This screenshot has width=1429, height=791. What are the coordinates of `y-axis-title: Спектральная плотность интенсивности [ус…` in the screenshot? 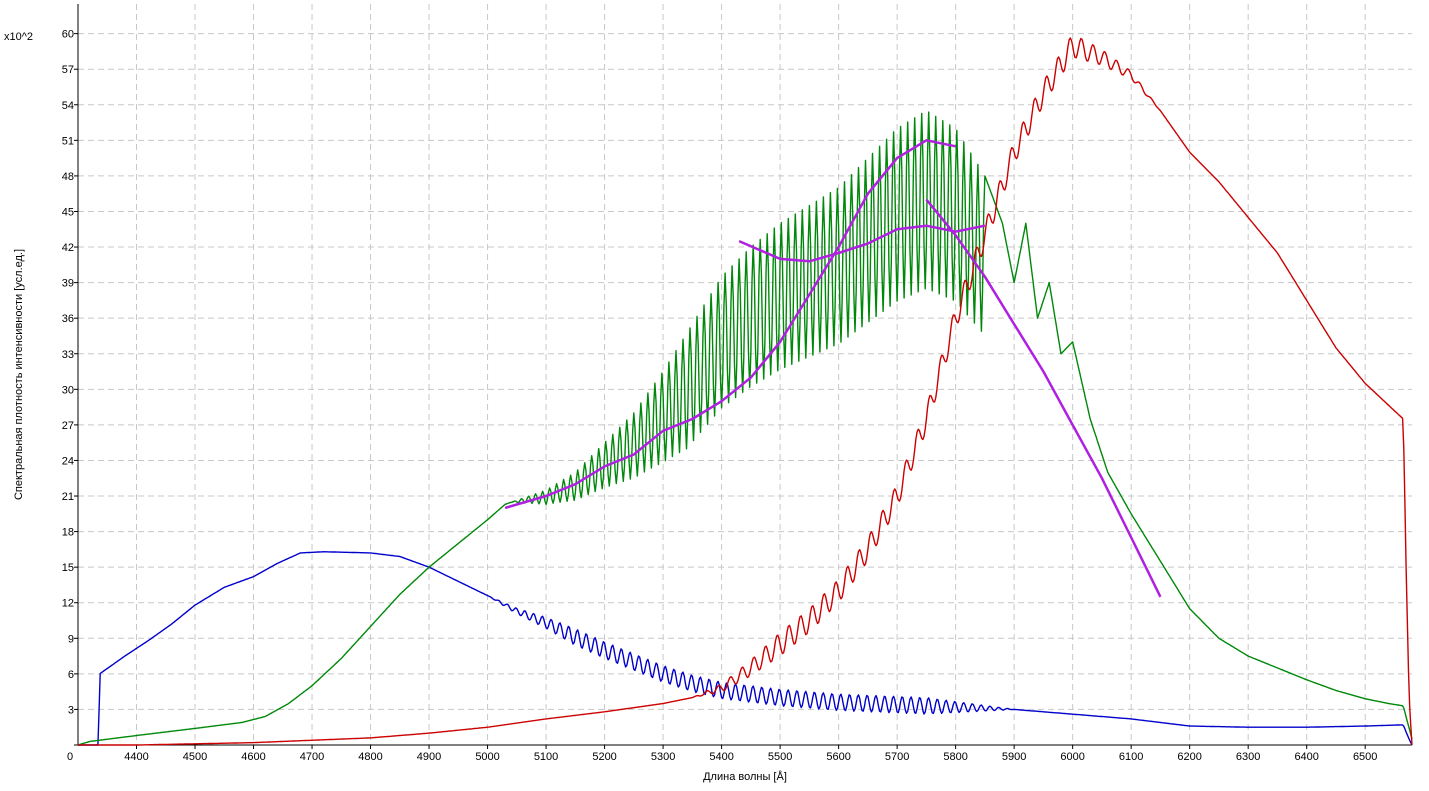 It's located at (19, 374).